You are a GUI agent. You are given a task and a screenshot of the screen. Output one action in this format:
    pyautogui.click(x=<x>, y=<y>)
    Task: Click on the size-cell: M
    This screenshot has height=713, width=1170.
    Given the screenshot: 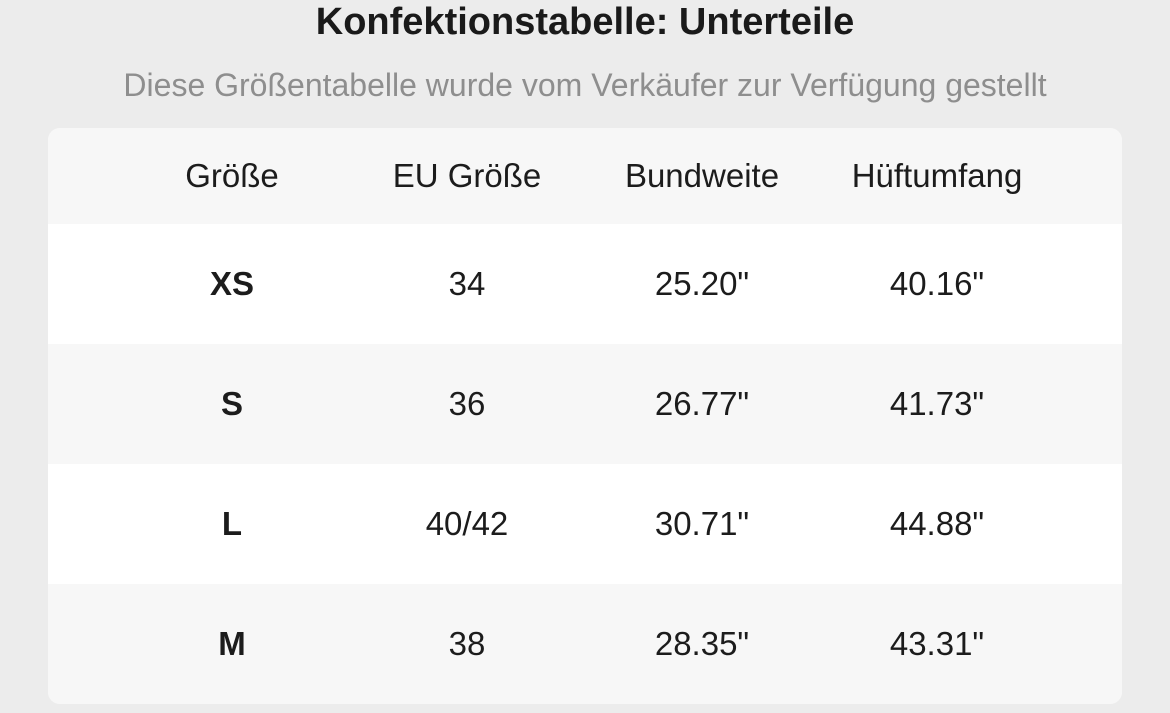 What is the action you would take?
    pyautogui.click(x=232, y=643)
    